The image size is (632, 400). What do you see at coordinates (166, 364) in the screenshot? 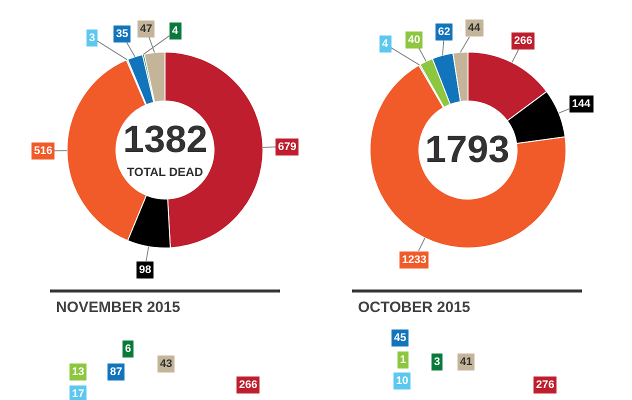
I see `text: 43` at bounding box center [166, 364].